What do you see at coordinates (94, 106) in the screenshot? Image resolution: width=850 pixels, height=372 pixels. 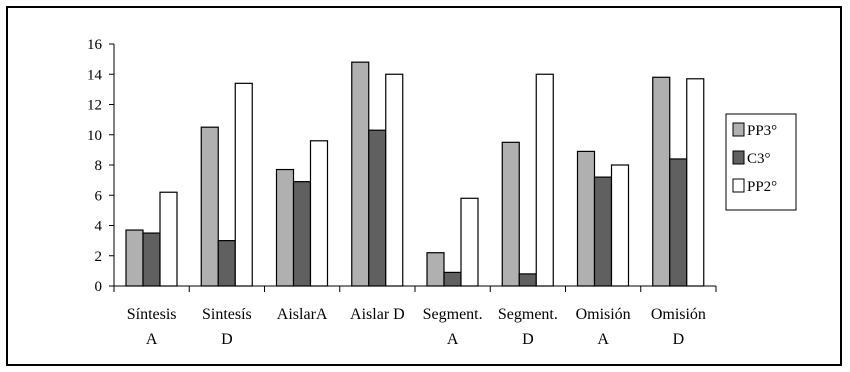 I see `y-tick-label: 12` at bounding box center [94, 106].